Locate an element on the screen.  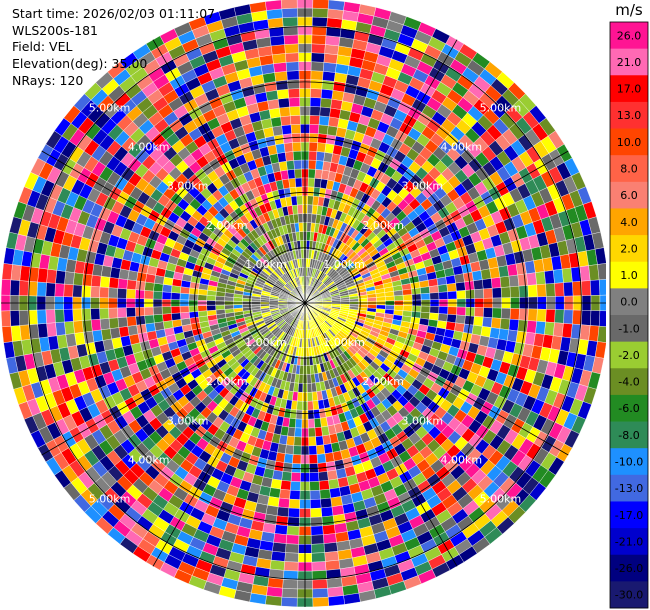
colorbar-tick-label: 8.0 is located at coordinates (629, 169).